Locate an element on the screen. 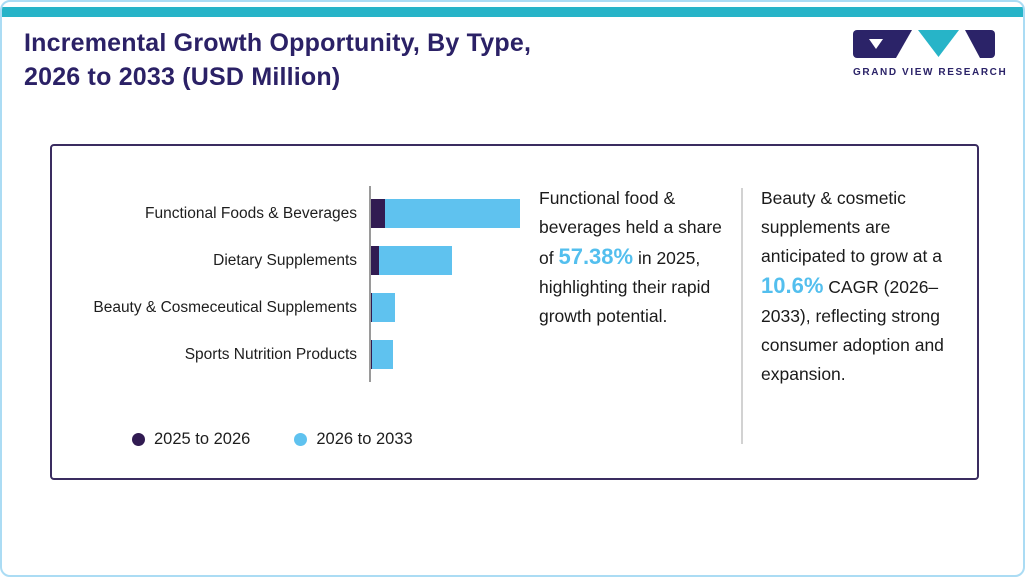  page-title-line1: Incremental Growth Opportunity, By Type, is located at coordinates (278, 43).